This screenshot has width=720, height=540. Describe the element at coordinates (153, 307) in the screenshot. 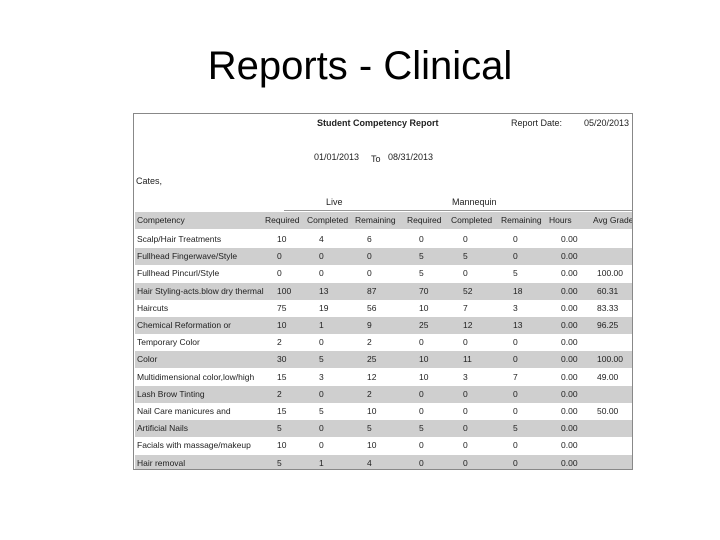

I see `competency: Haircuts` at that location.